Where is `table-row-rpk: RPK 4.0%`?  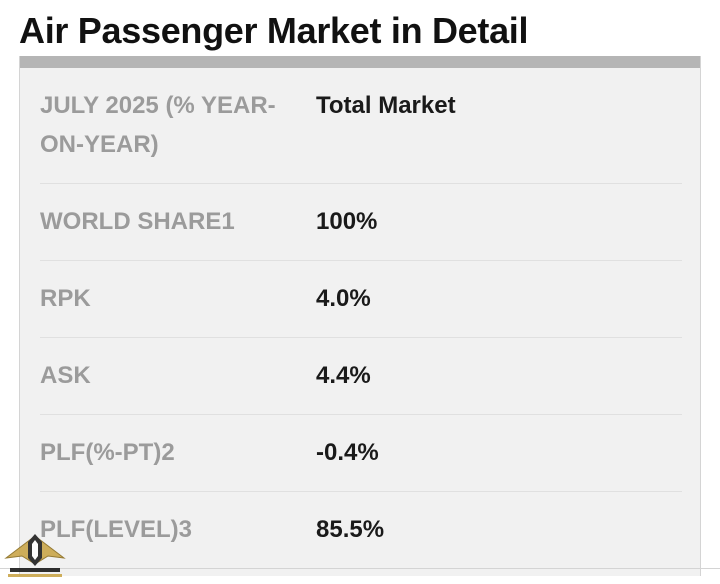
table-row-rpk: RPK 4.0% is located at coordinates (361, 299).